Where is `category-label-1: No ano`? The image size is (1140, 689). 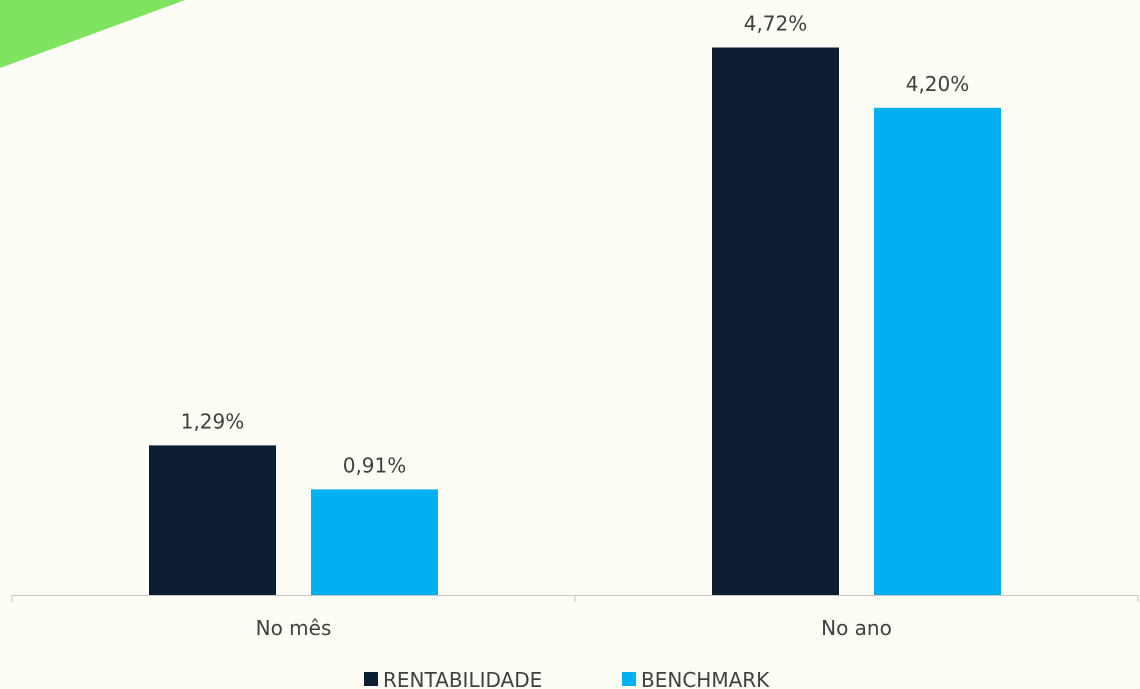 category-label-1: No ano is located at coordinates (856, 628).